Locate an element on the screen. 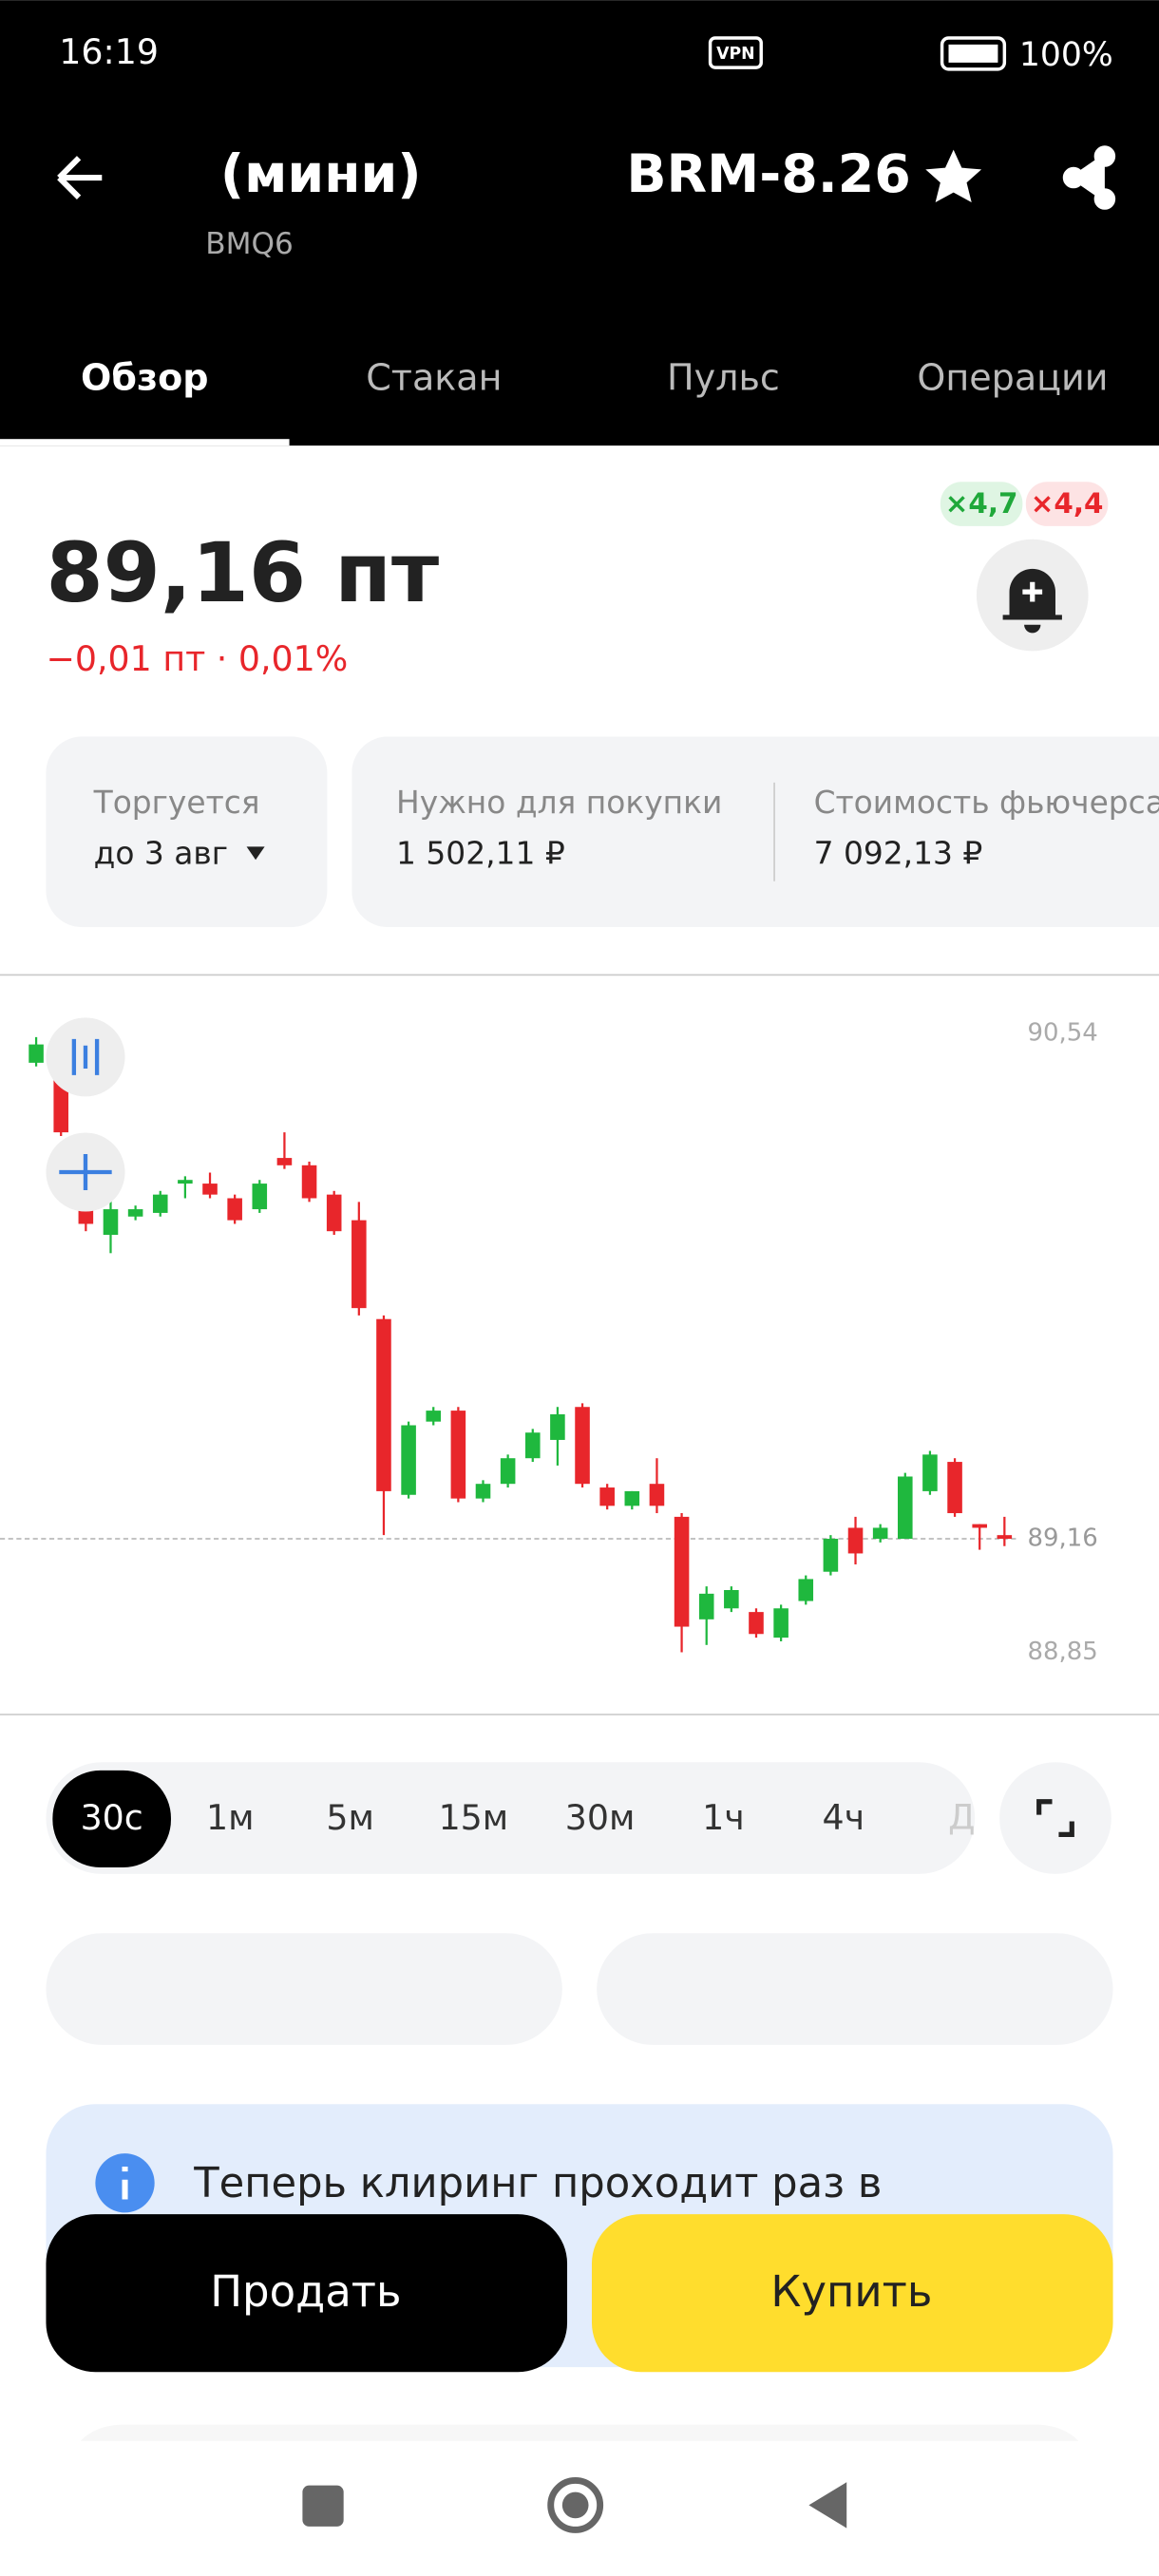 The width and height of the screenshot is (1159, 2576). tab: Операции is located at coordinates (1012, 377).